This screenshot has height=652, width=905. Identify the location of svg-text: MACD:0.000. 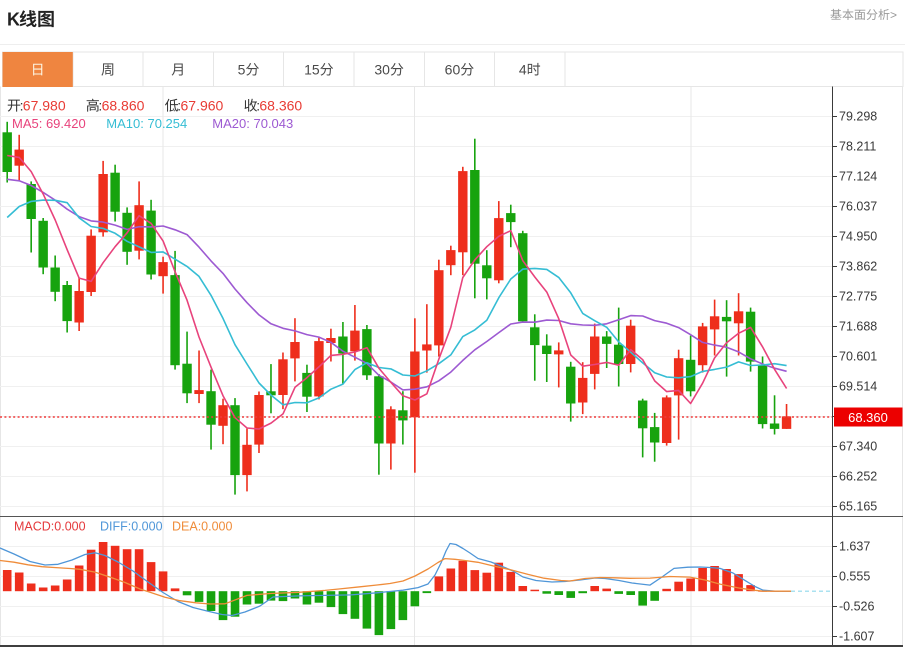
(50, 527).